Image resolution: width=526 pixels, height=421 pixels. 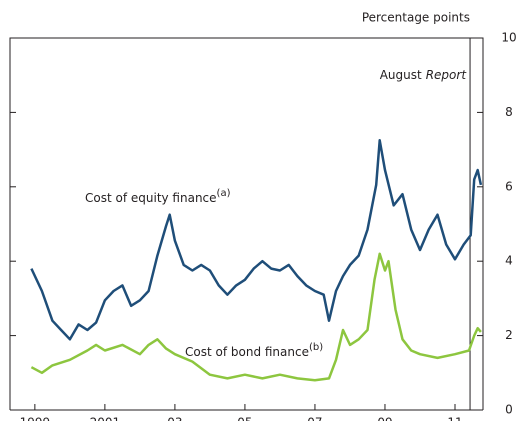 What do you see at coordinates (401, 75) in the screenshot?
I see `event-label-text: August` at bounding box center [401, 75].